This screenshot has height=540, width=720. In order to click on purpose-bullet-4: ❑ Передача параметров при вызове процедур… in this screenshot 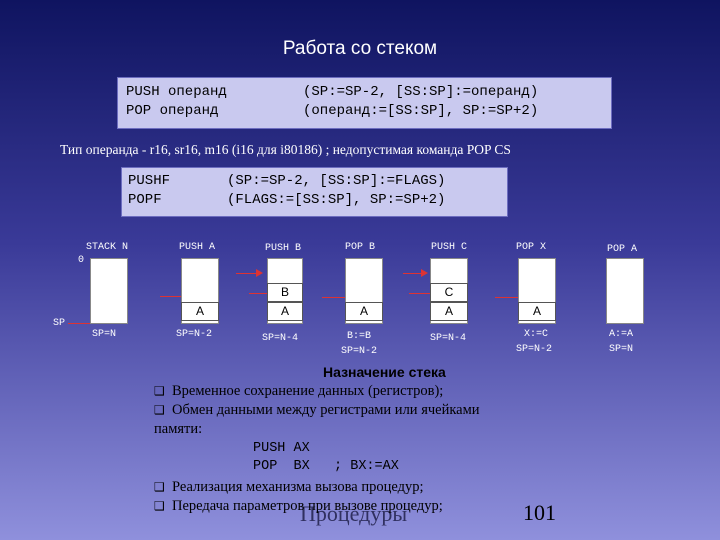, I will do `click(298, 506)`.